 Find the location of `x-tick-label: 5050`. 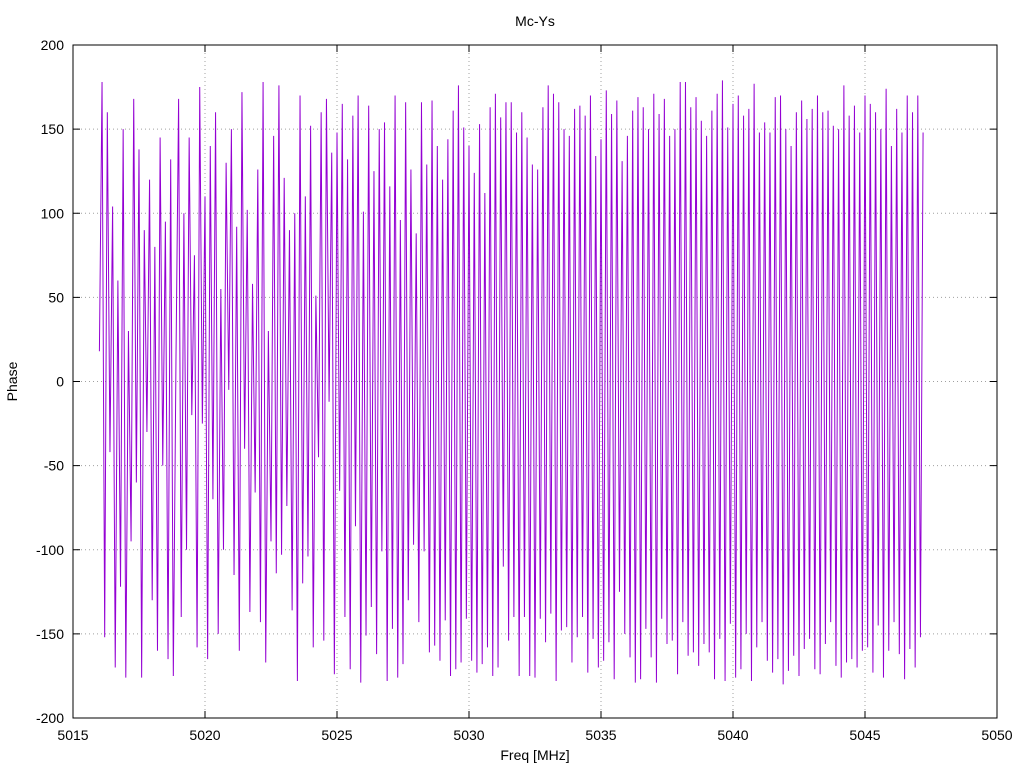

x-tick-label: 5050 is located at coordinates (996, 735).